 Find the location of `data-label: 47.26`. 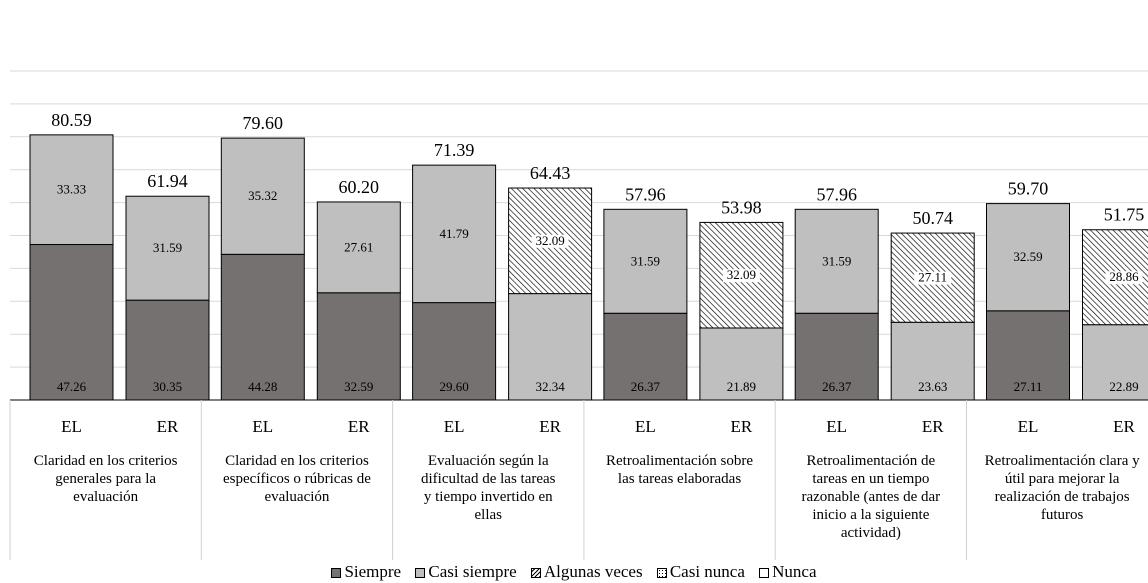

data-label: 47.26 is located at coordinates (72, 386).